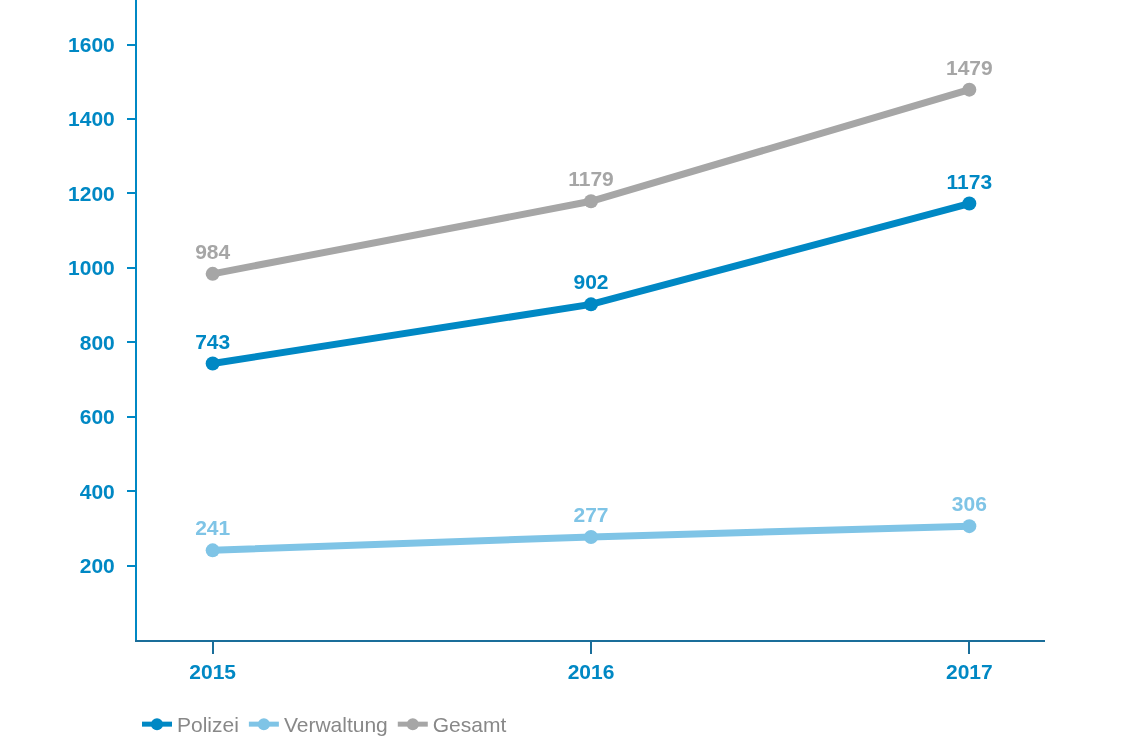 The image size is (1127, 745). What do you see at coordinates (213, 672) in the screenshot?
I see `x-tick-label: 2015` at bounding box center [213, 672].